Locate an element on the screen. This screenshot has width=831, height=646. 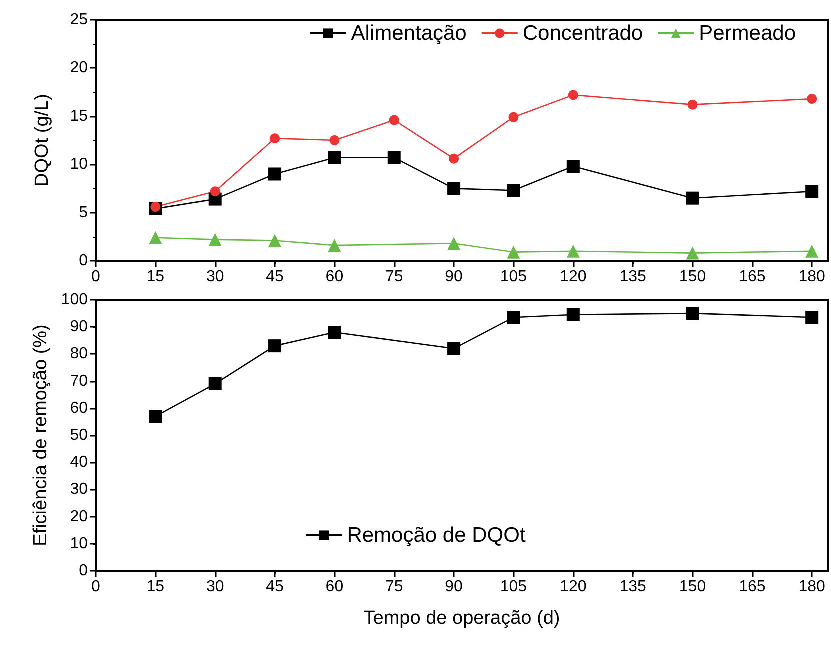
y-tick-label: 40 is located at coordinates (79, 463).